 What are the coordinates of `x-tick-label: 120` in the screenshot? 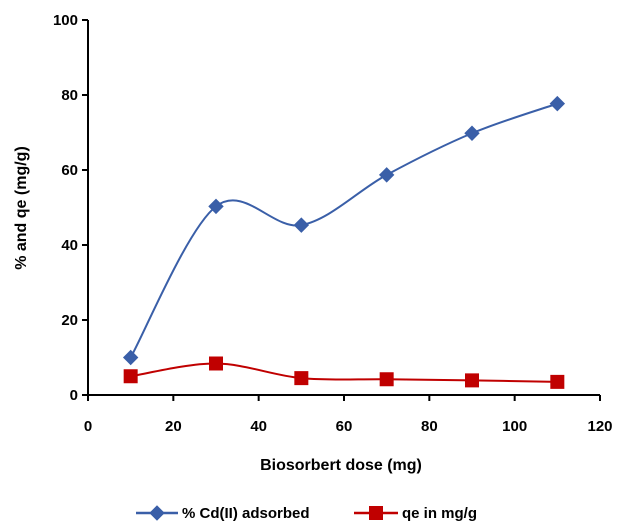 It's located at (599, 426).